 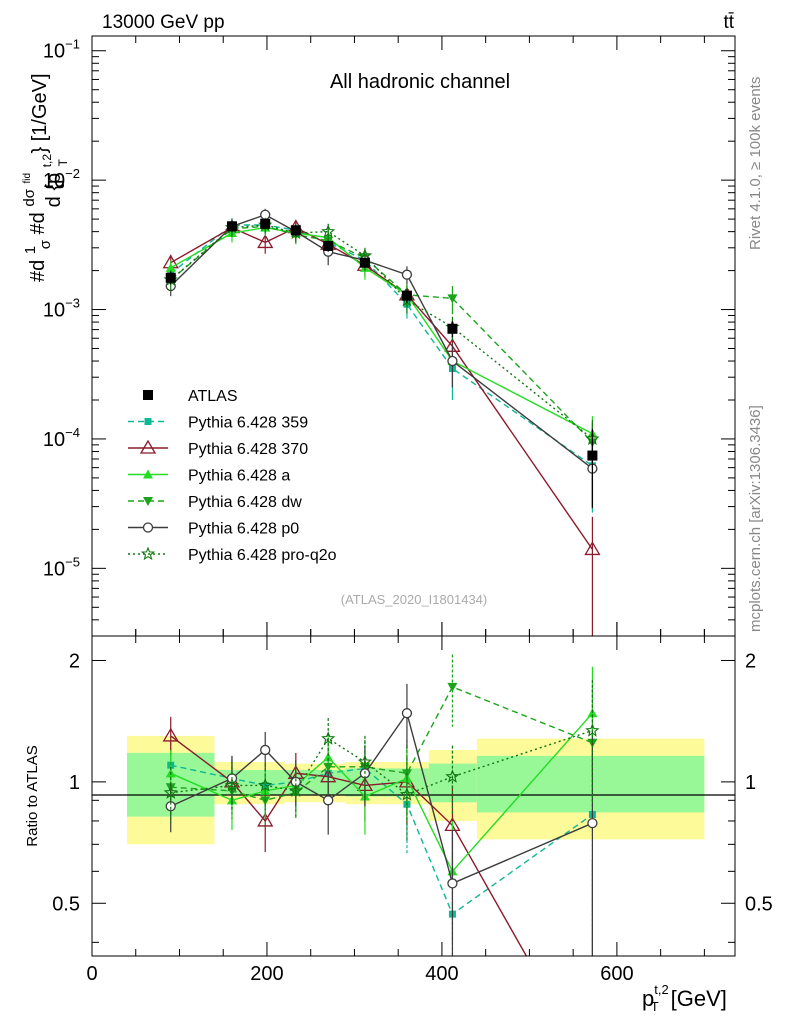 I want to click on ratio-y-tick-label-right: 0.5, so click(x=759, y=904).